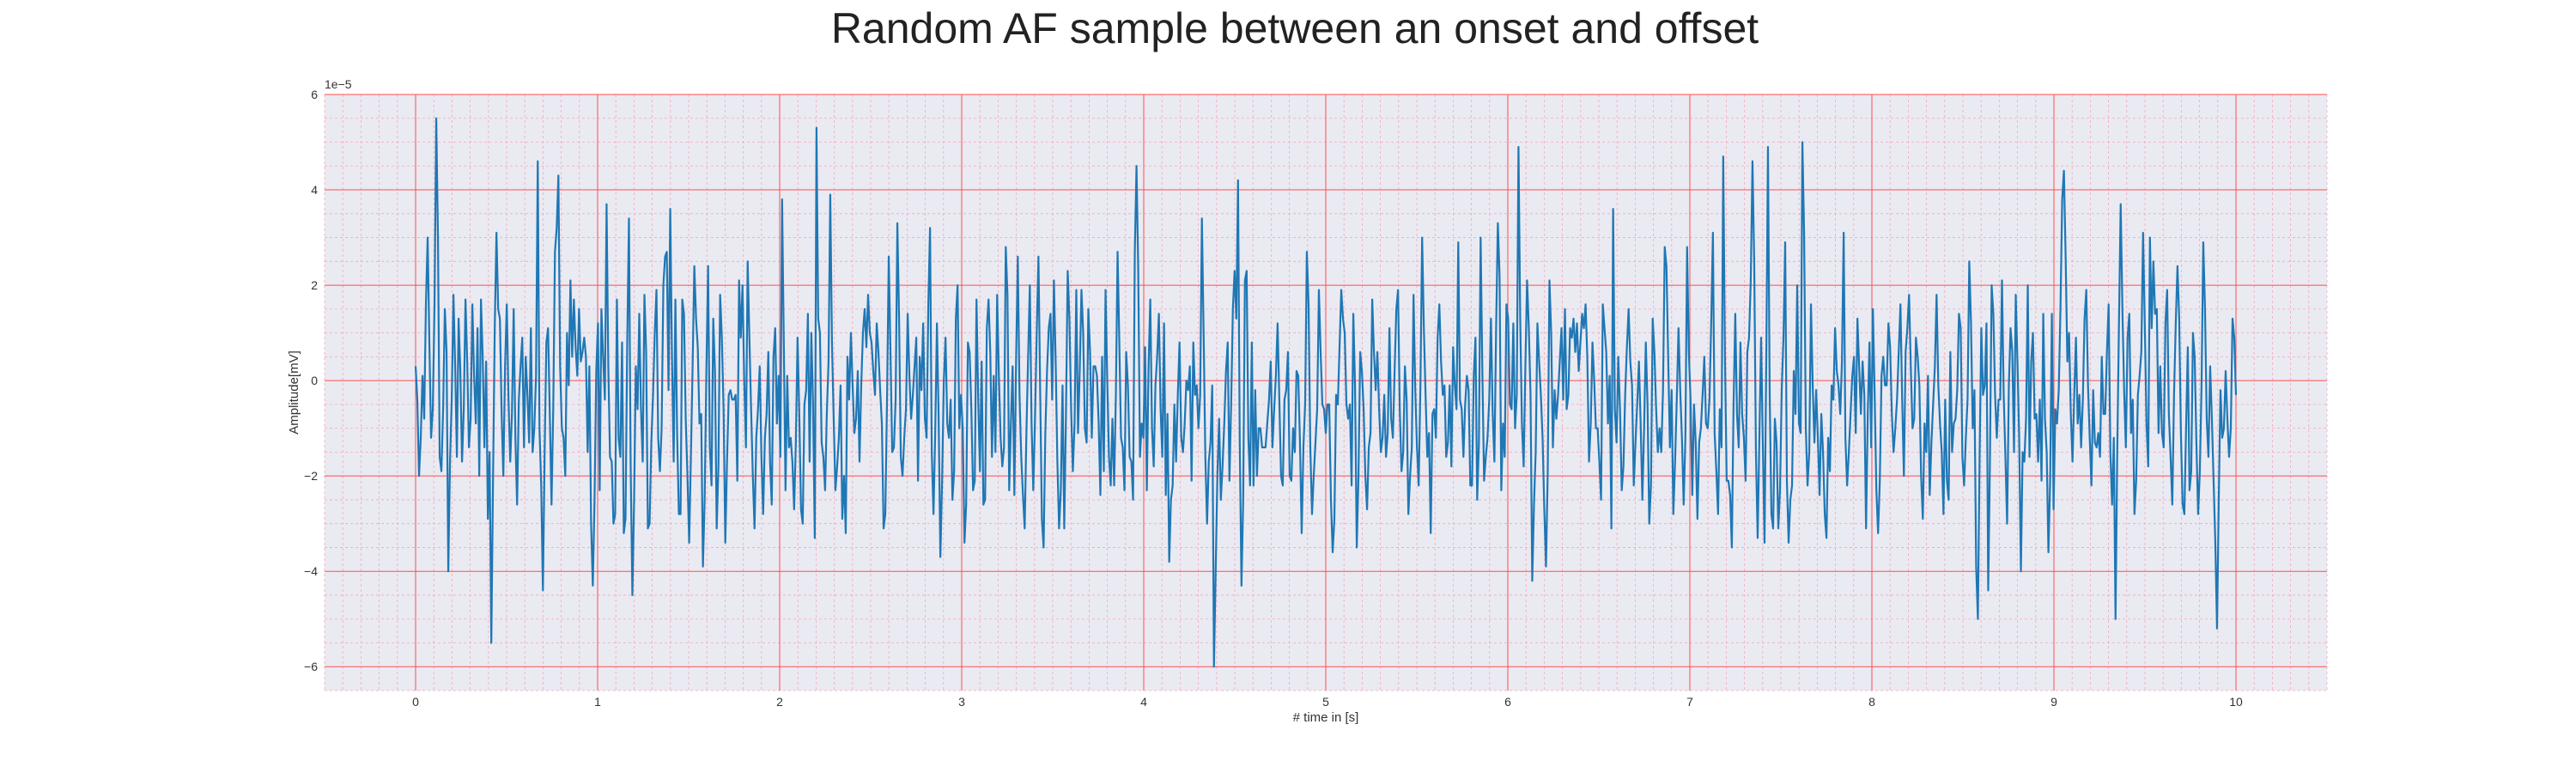  What do you see at coordinates (314, 380) in the screenshot?
I see `y-tick-label: 0` at bounding box center [314, 380].